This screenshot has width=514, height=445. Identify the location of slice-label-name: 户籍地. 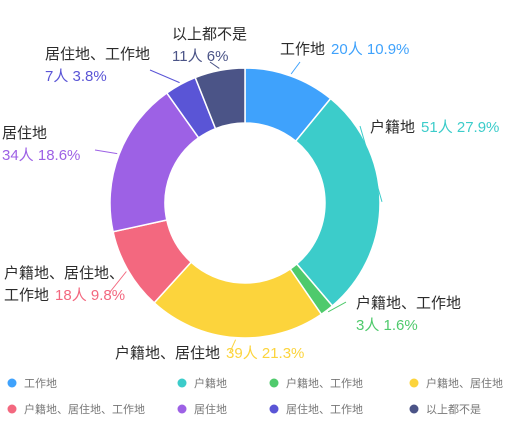
(392, 127).